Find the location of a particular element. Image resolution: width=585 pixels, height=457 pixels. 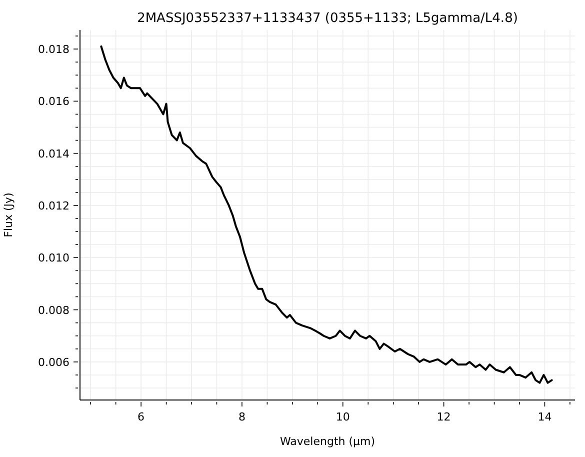

y-tick-label: 0.018 is located at coordinates (54, 49).